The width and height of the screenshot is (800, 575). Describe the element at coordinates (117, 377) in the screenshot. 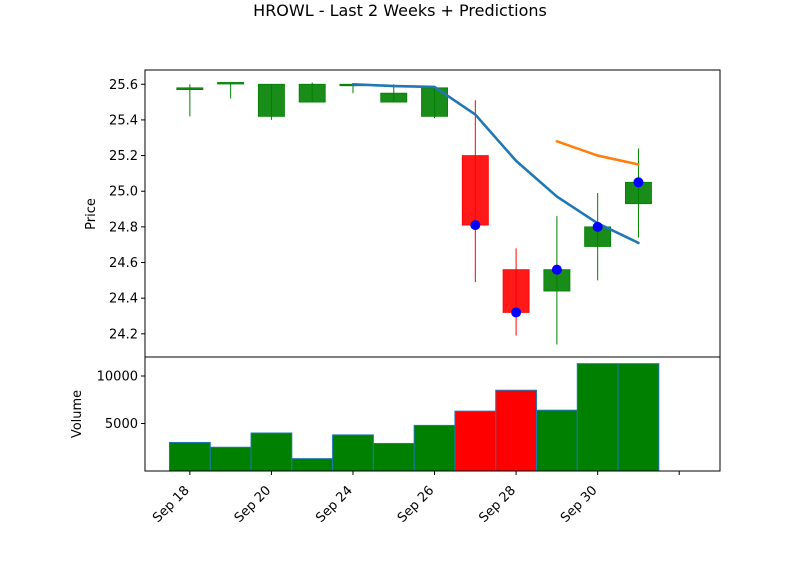

I see `volume-y-tick-label: 10000` at that location.